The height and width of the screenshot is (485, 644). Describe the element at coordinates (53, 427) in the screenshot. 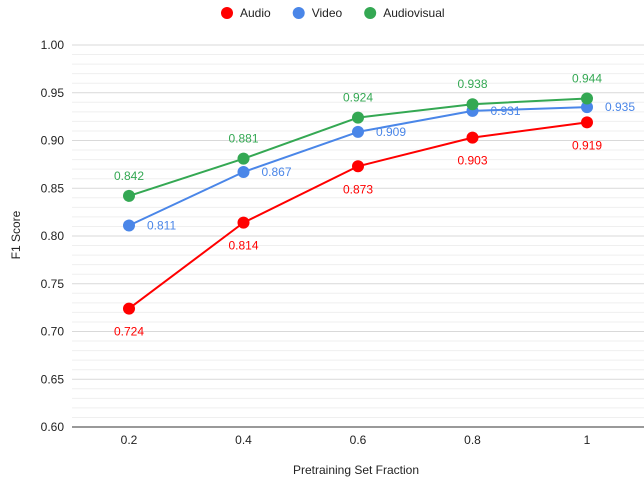

I see `y-tick-label: 0.60` at that location.